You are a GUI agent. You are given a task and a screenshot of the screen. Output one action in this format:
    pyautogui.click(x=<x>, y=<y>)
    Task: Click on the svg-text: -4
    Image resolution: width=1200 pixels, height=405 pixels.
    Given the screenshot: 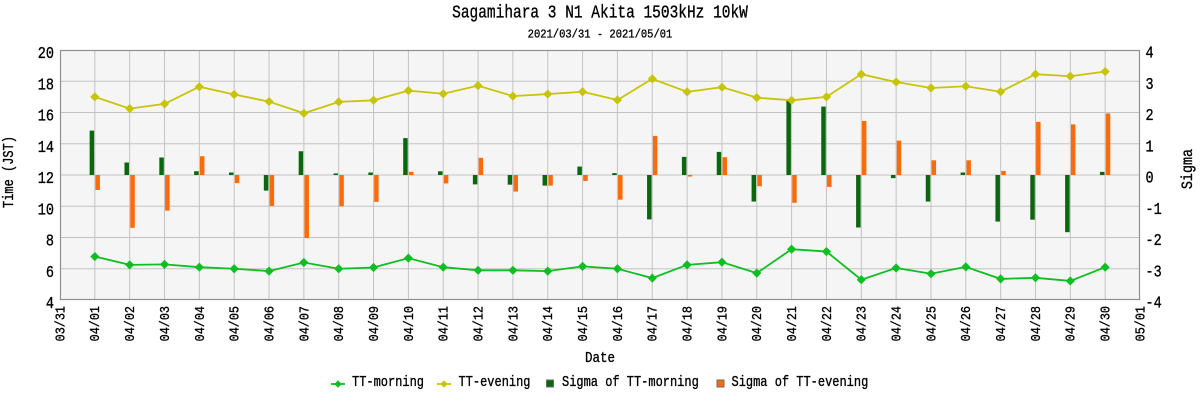 What is the action you would take?
    pyautogui.click(x=1154, y=304)
    